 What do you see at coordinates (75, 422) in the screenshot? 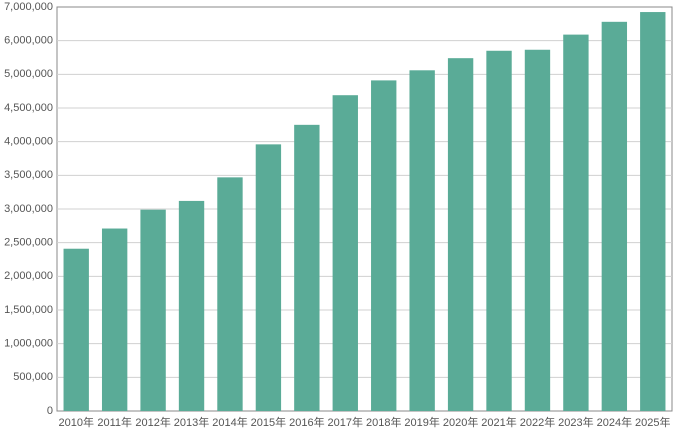
I see `x-tick-label: 2010年` at bounding box center [75, 422].